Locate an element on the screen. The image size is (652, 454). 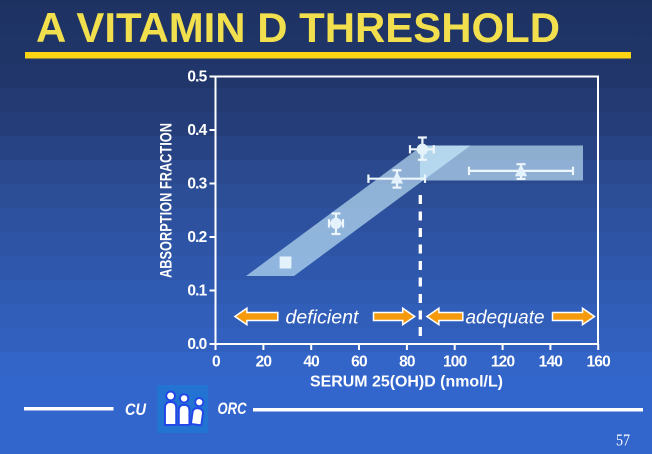
svg-text: 120 is located at coordinates (503, 362).